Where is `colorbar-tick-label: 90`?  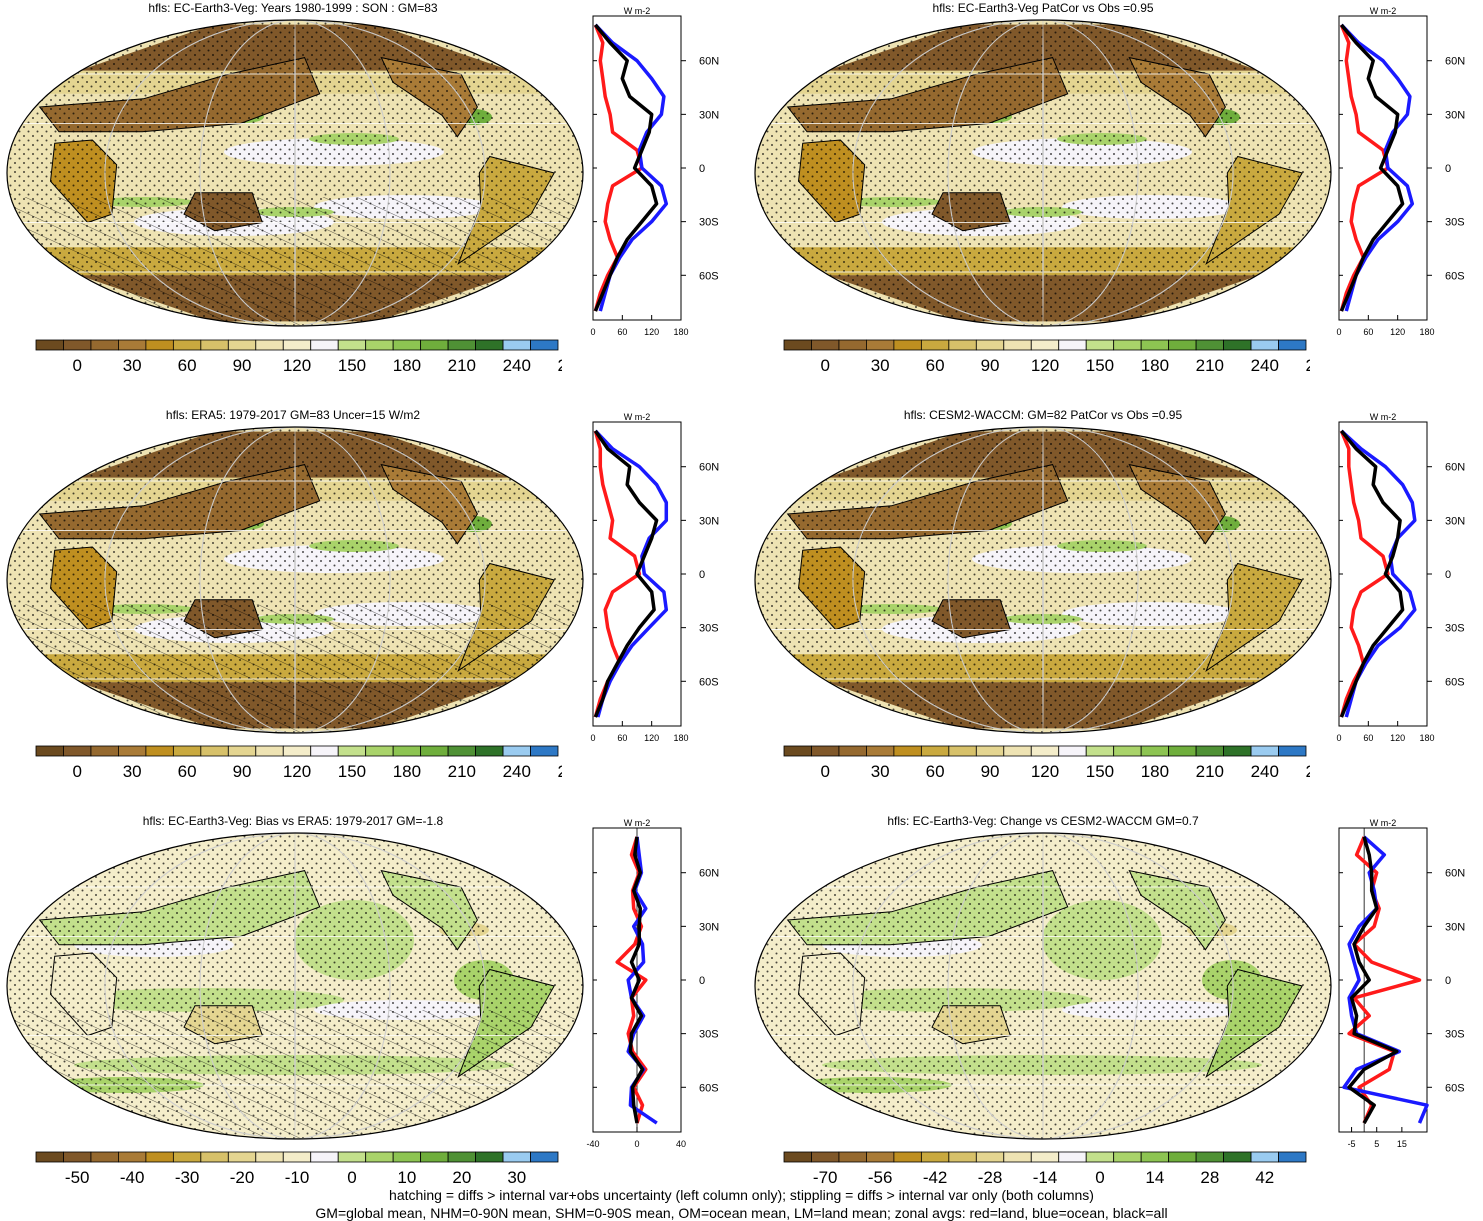
colorbar-tick-label: 90 is located at coordinates (990, 365).